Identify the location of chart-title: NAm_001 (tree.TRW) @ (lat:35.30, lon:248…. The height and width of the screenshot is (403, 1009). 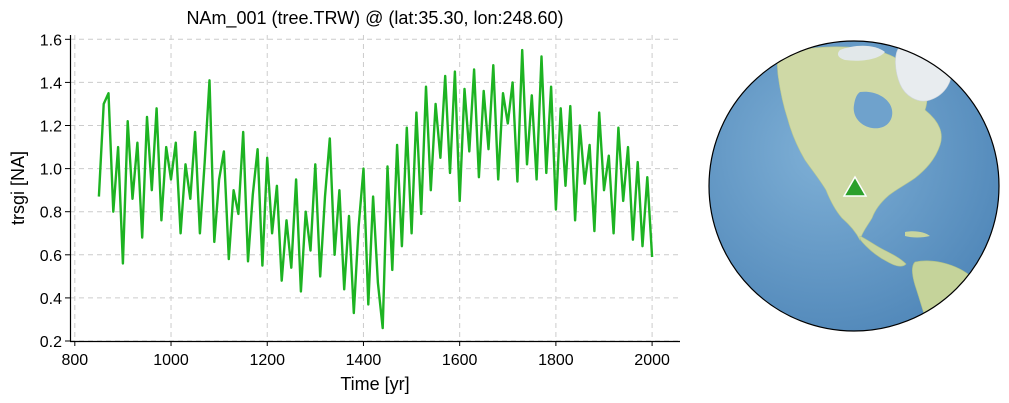
(374, 18).